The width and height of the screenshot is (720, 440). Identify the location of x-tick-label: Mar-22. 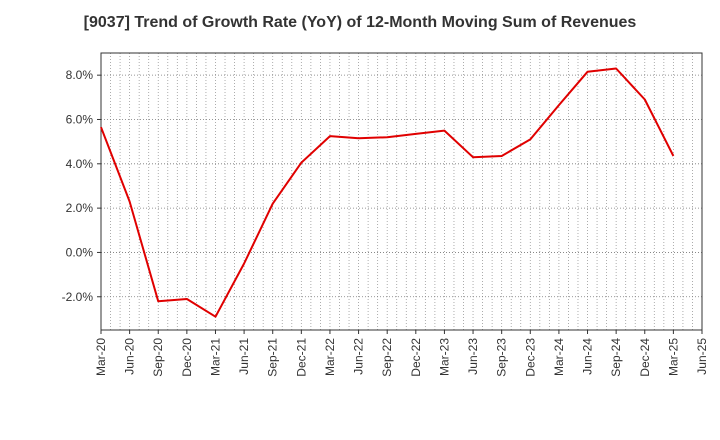
(330, 357).